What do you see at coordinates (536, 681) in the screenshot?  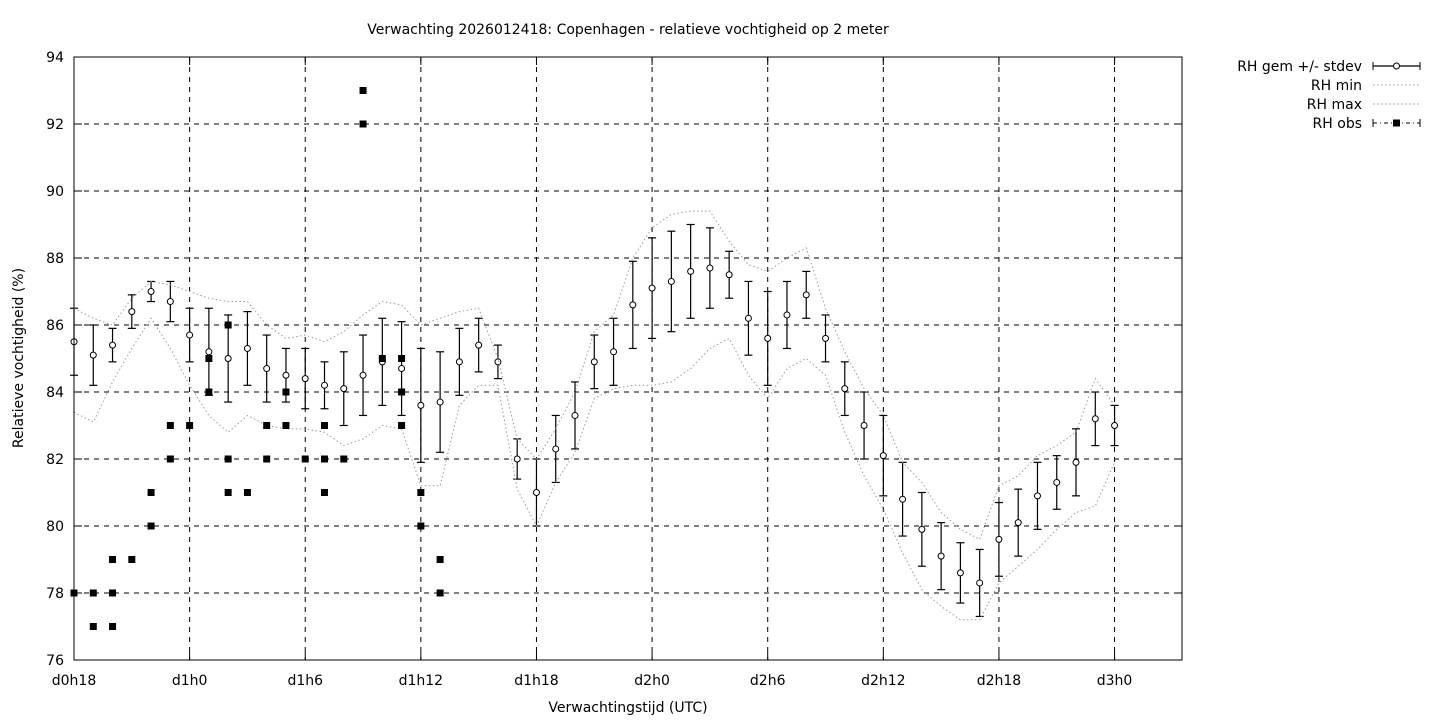 I see `x-tick-label: d1h18` at bounding box center [536, 681].